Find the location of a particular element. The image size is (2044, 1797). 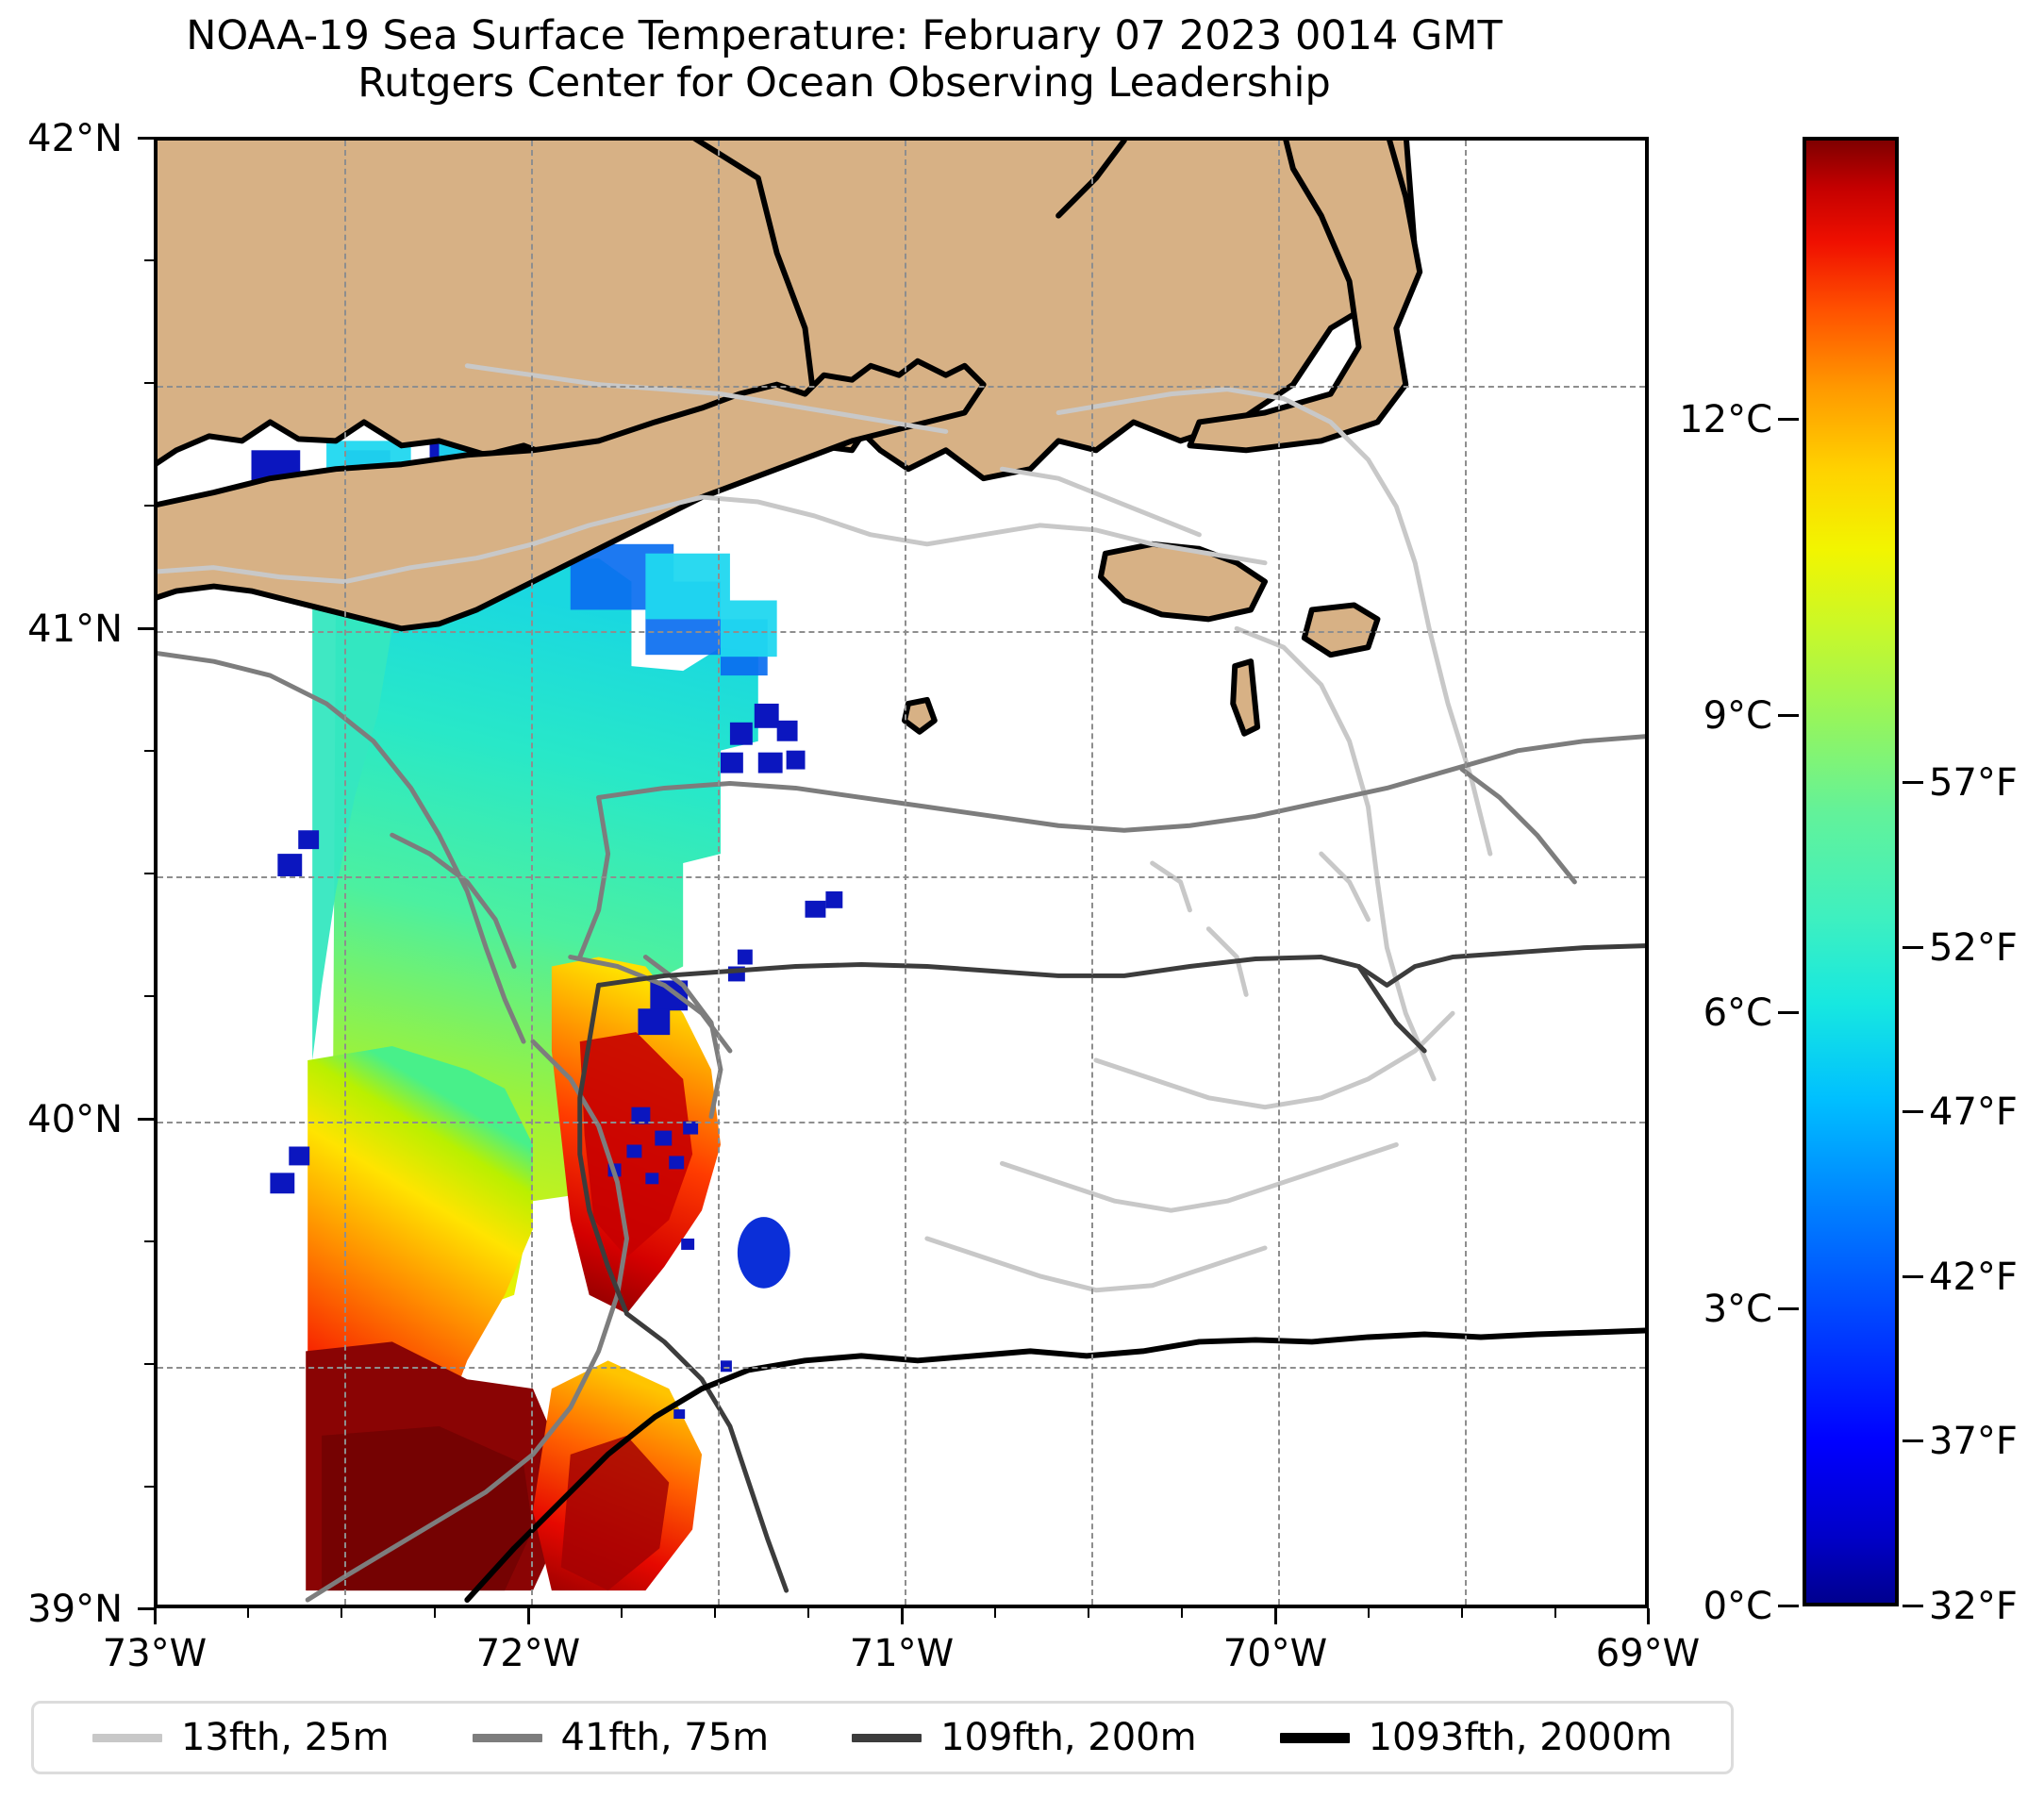

colorbar-label-c-6: 6°C is located at coordinates (1737, 1013).